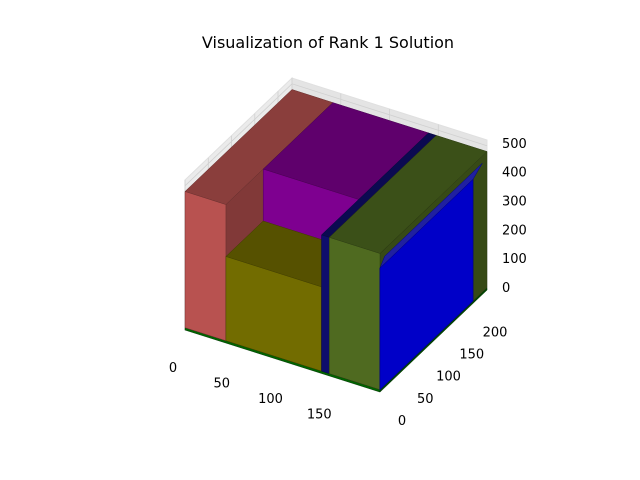  I want to click on x-tick-label: 150, so click(319, 415).